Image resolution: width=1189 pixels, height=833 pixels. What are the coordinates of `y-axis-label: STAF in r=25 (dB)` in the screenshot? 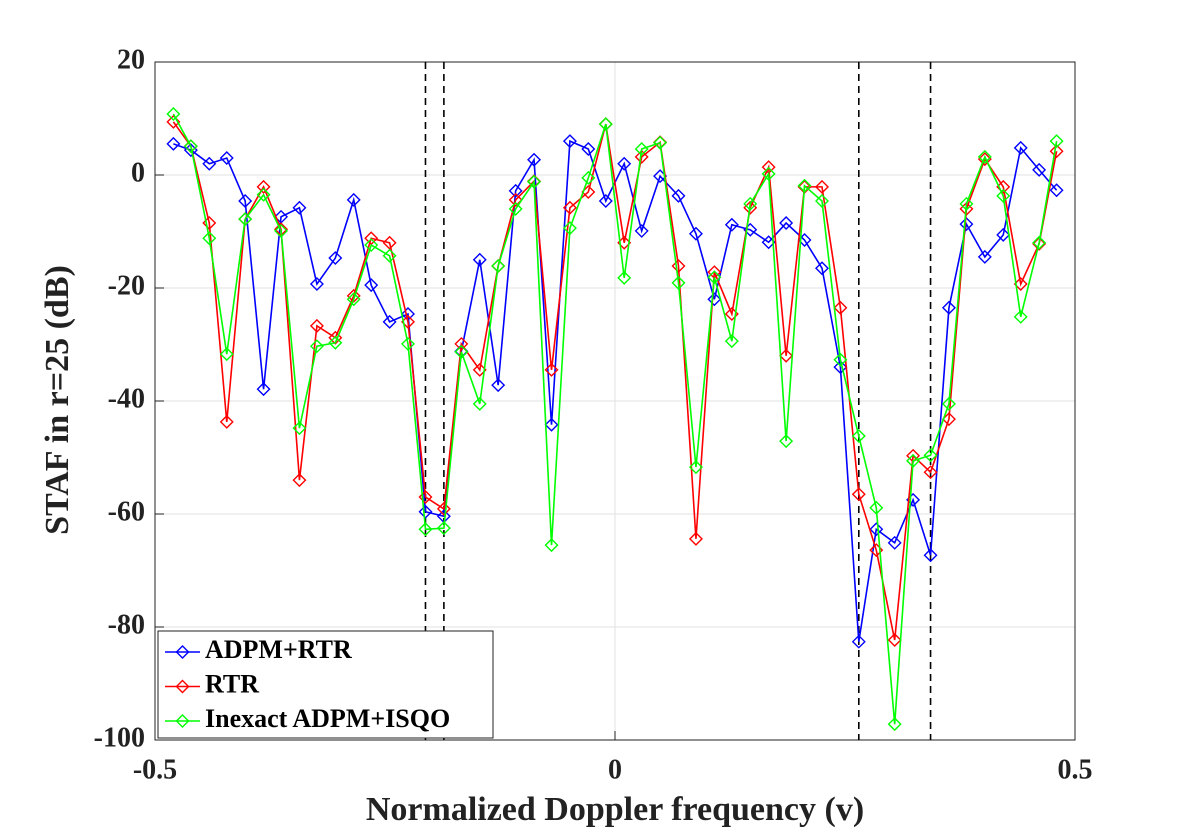 It's located at (57, 400).